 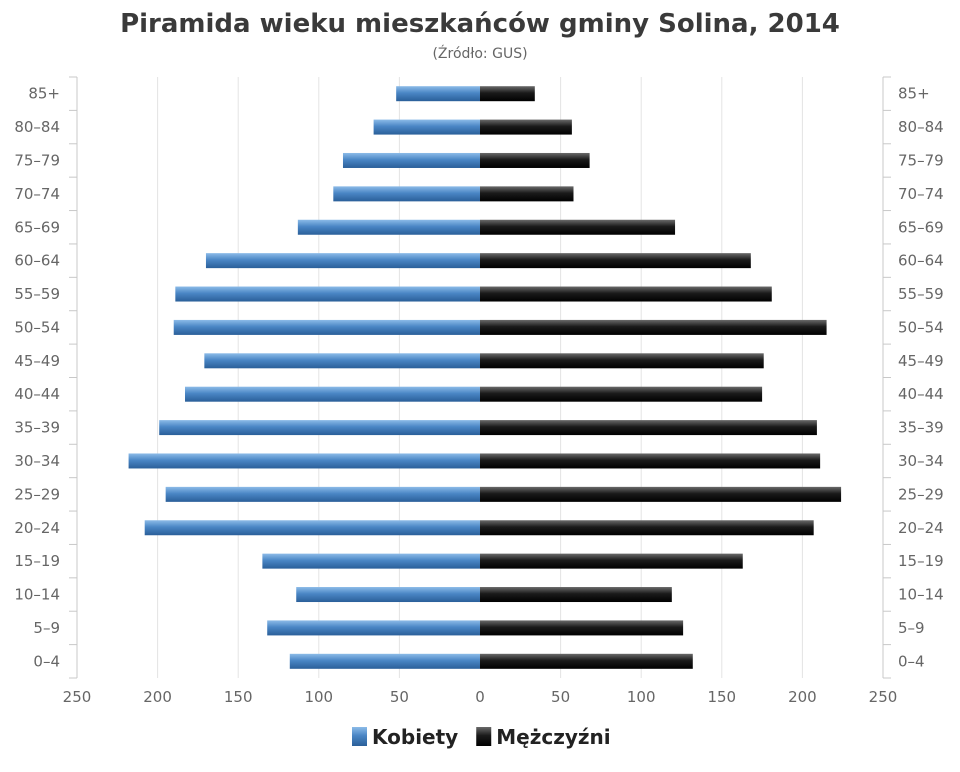 I want to click on category-label-right: 5–9, so click(x=911, y=628).